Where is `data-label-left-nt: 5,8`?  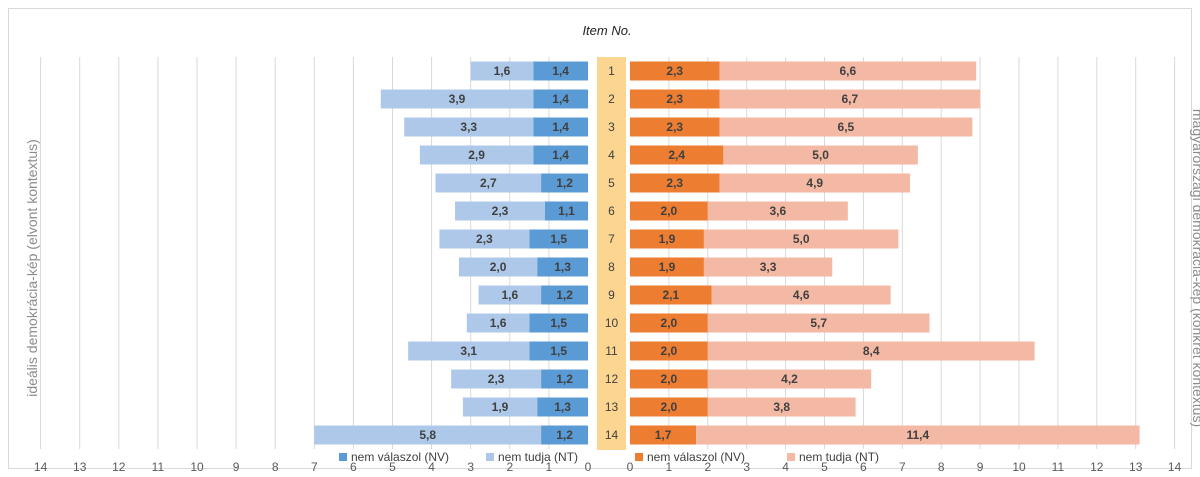 data-label-left-nt: 5,8 is located at coordinates (427, 435).